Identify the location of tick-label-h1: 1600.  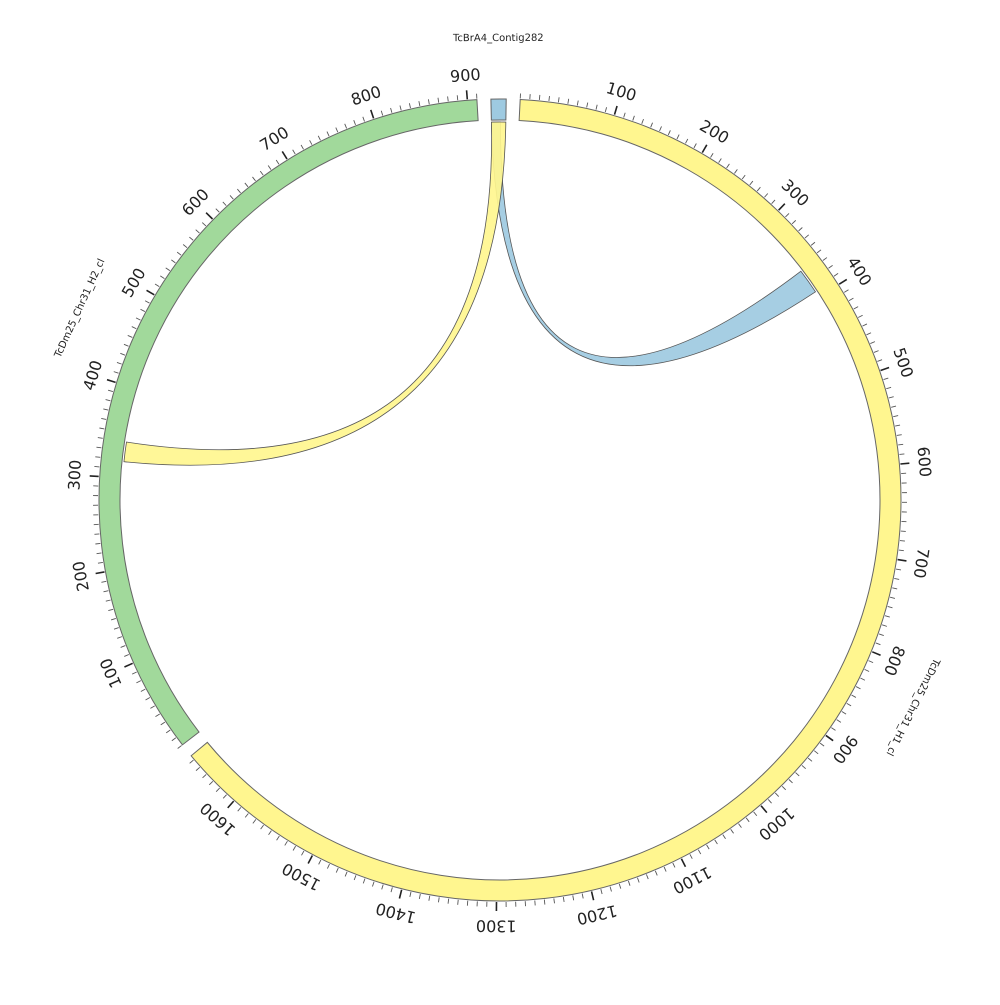
(217, 819).